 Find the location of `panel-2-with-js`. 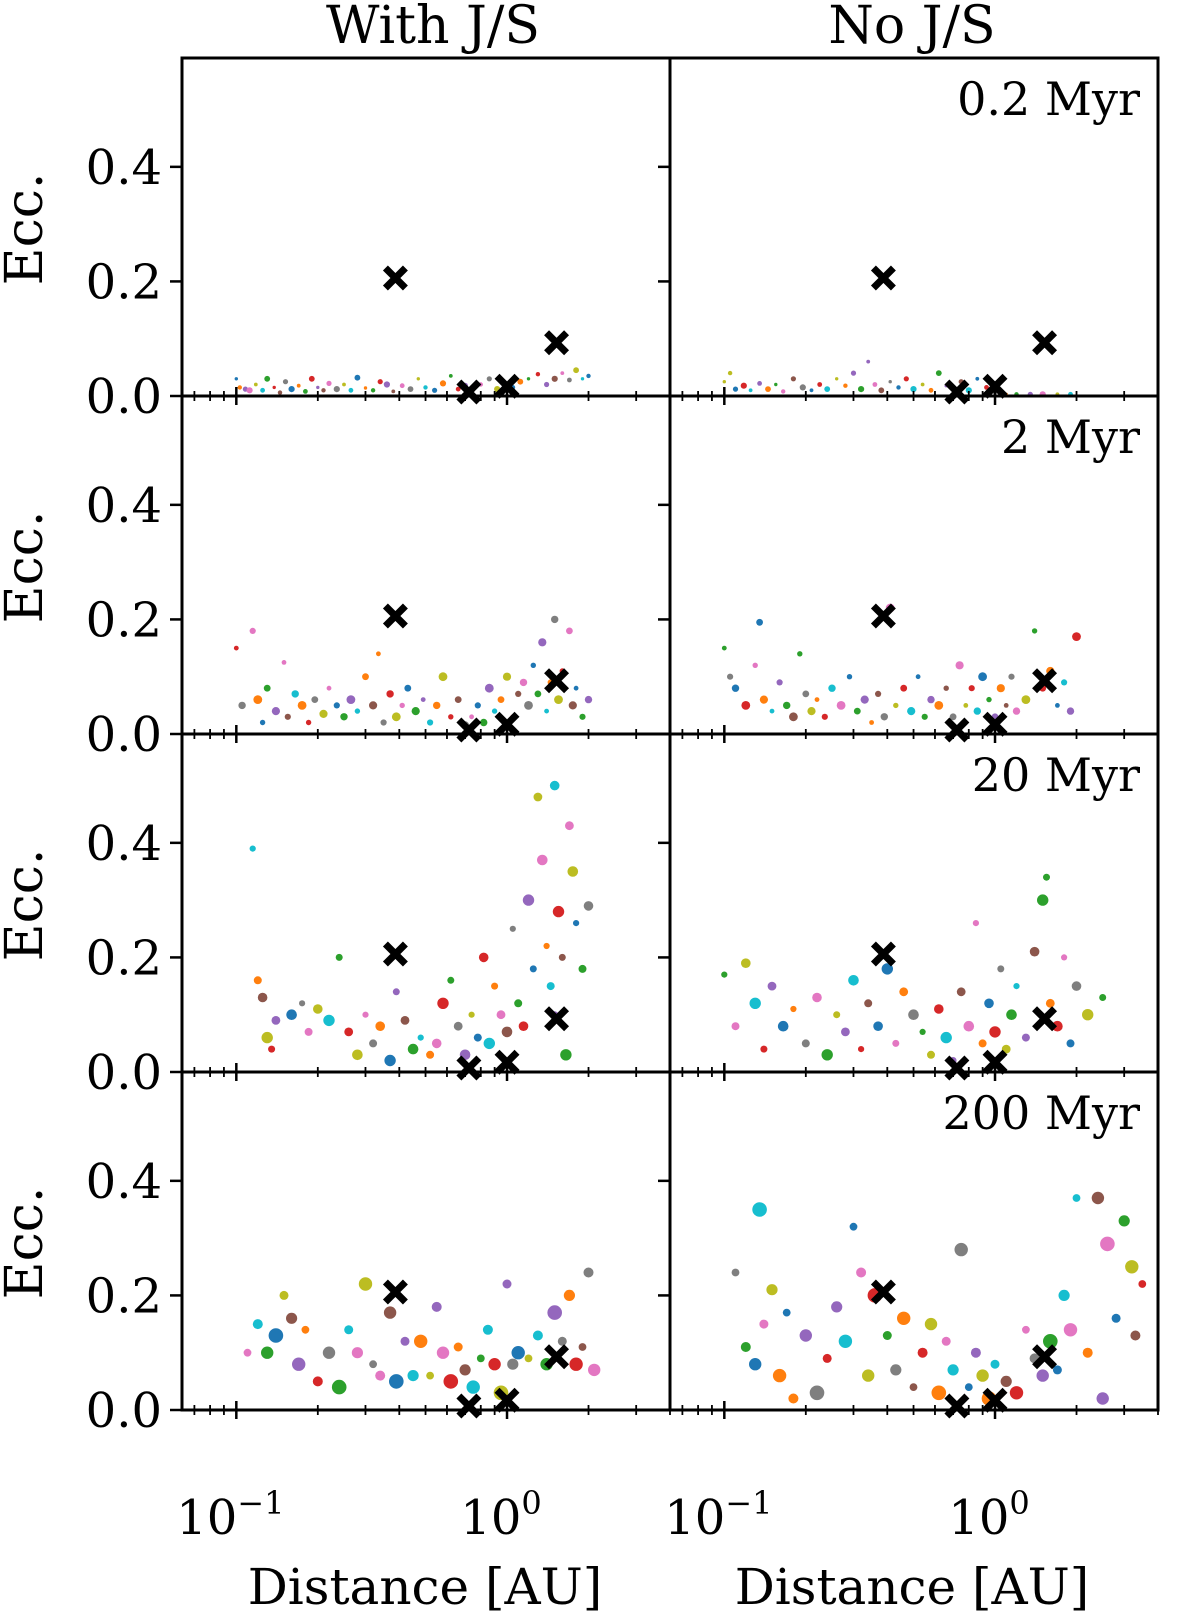

panel-2-with-js is located at coordinates (421, 568).